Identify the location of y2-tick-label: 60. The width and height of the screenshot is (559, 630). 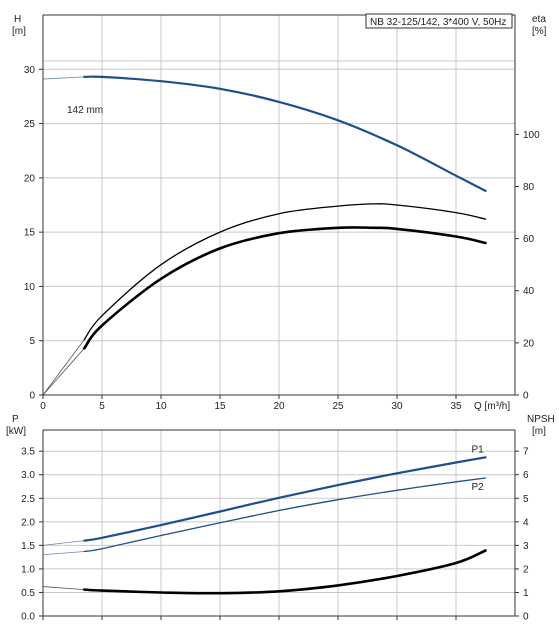
(529, 239).